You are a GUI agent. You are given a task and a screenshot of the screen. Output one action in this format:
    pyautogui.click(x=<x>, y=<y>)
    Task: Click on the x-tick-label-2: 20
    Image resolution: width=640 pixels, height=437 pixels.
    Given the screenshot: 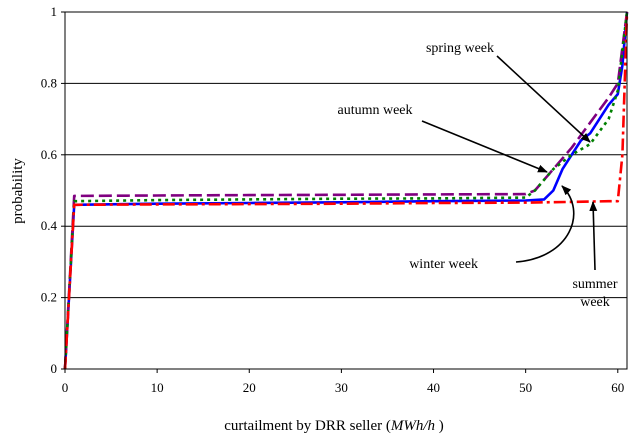 What is the action you would take?
    pyautogui.click(x=249, y=387)
    